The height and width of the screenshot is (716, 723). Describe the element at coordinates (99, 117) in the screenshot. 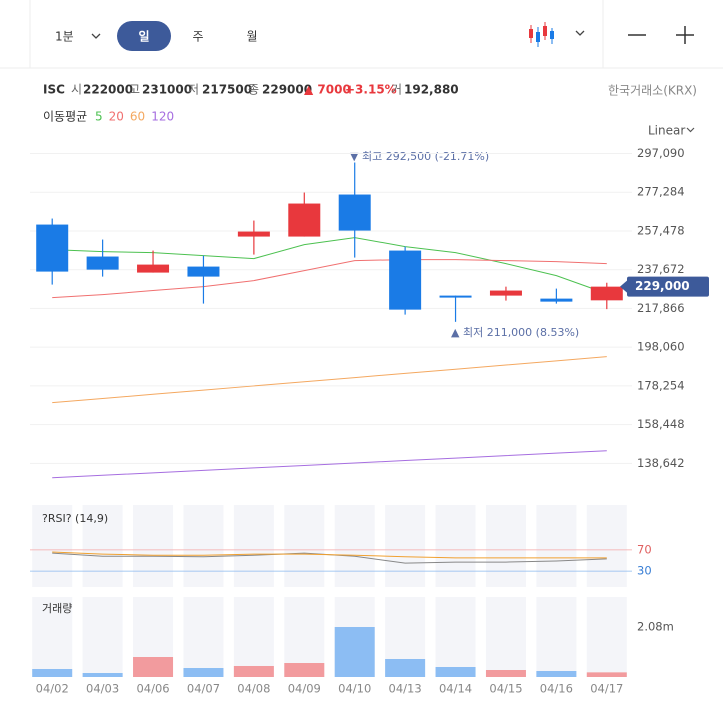

I see `legend-entry: 5` at that location.